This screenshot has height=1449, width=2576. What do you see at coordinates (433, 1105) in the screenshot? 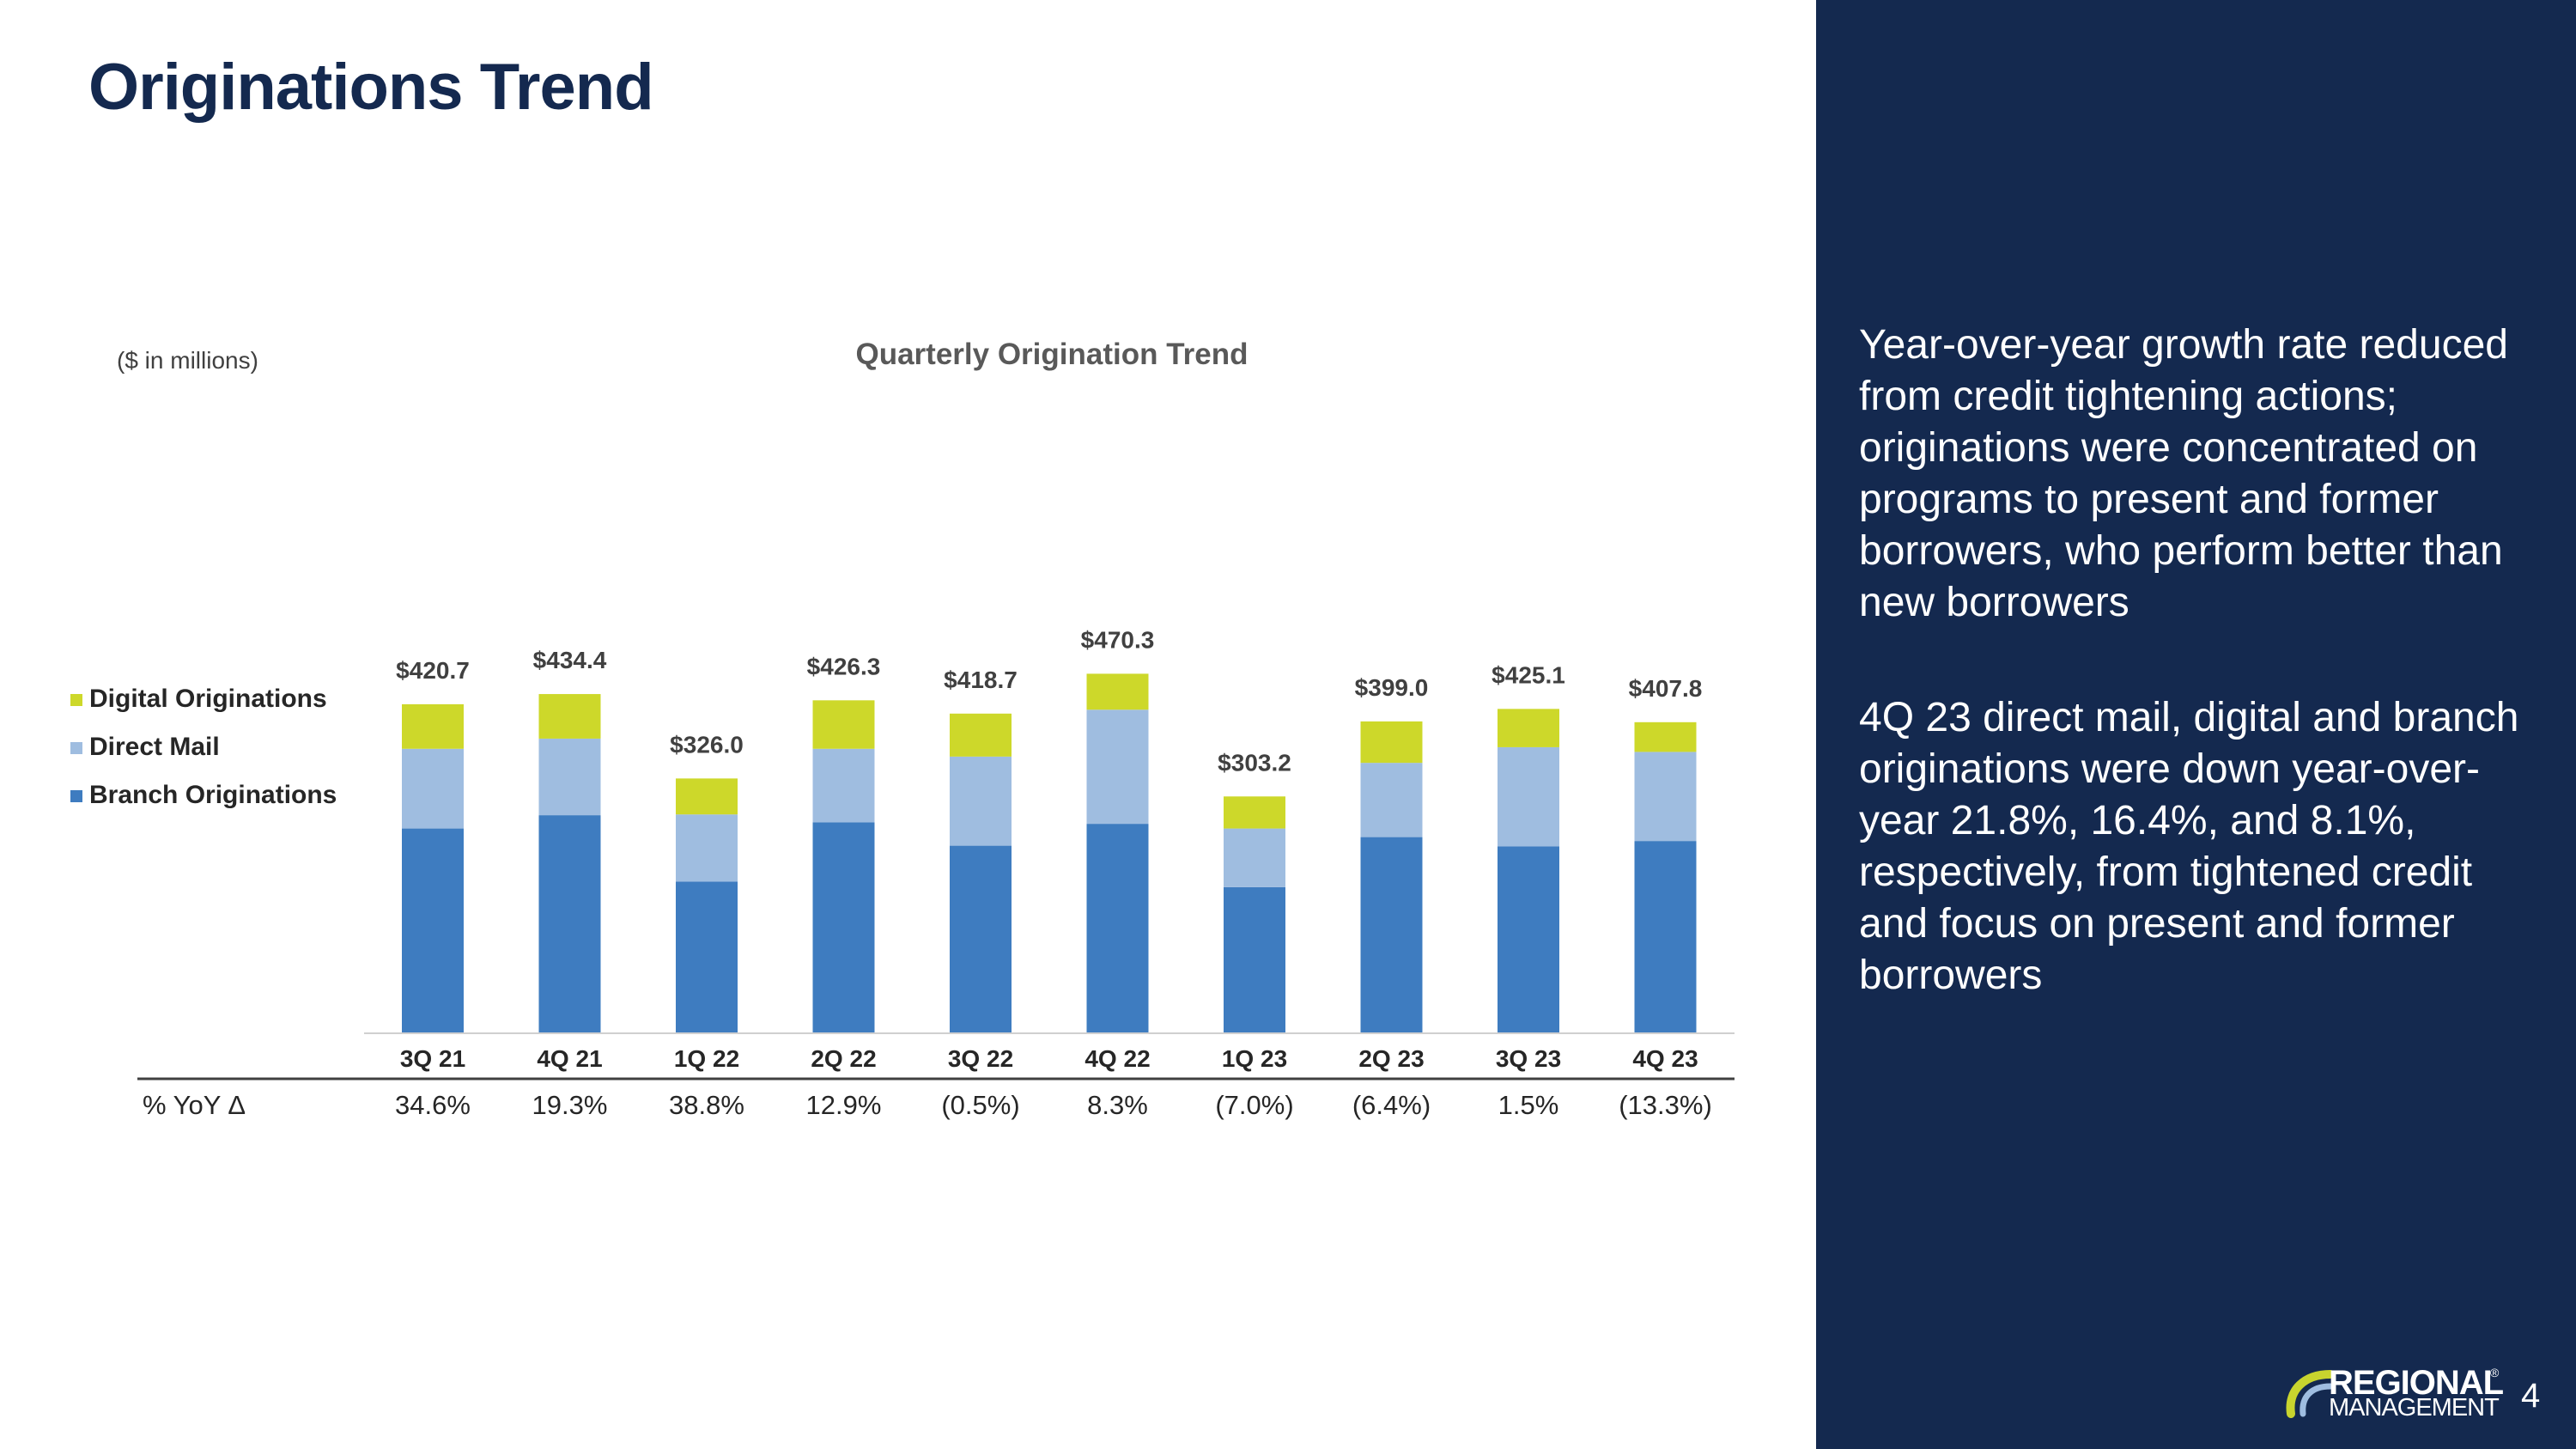
I see `yoy-value: 34.6%` at bounding box center [433, 1105].